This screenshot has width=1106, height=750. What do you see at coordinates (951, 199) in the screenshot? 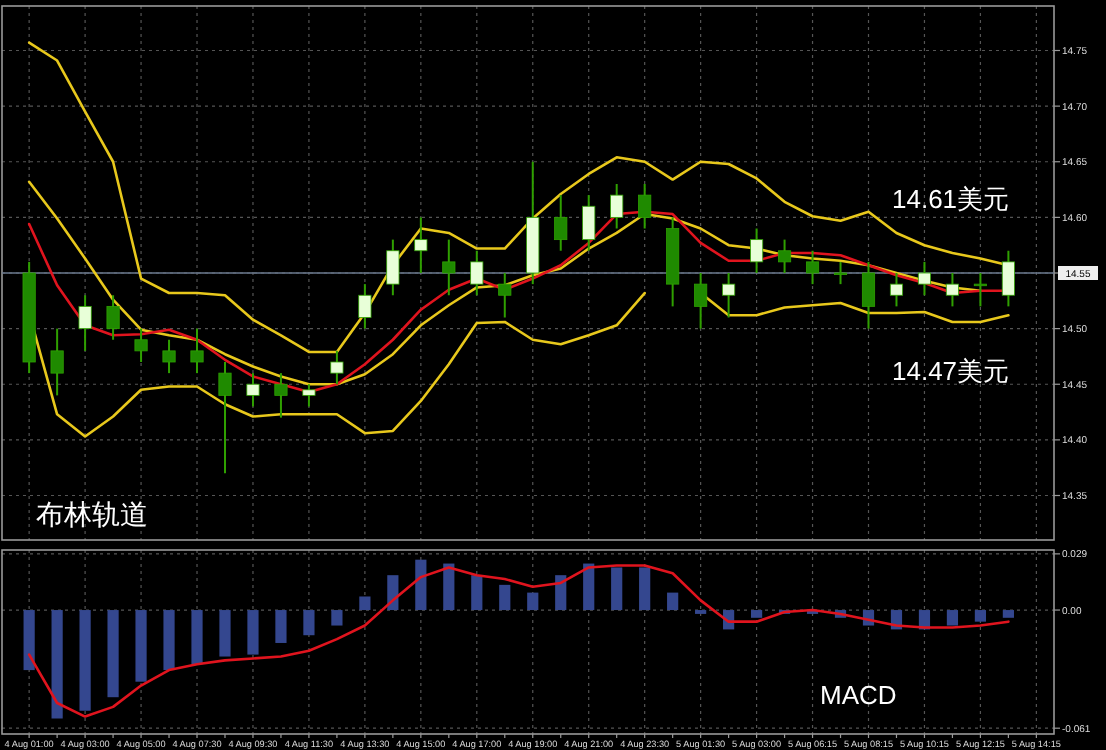
I see `annotation: 14.61美元` at bounding box center [951, 199].